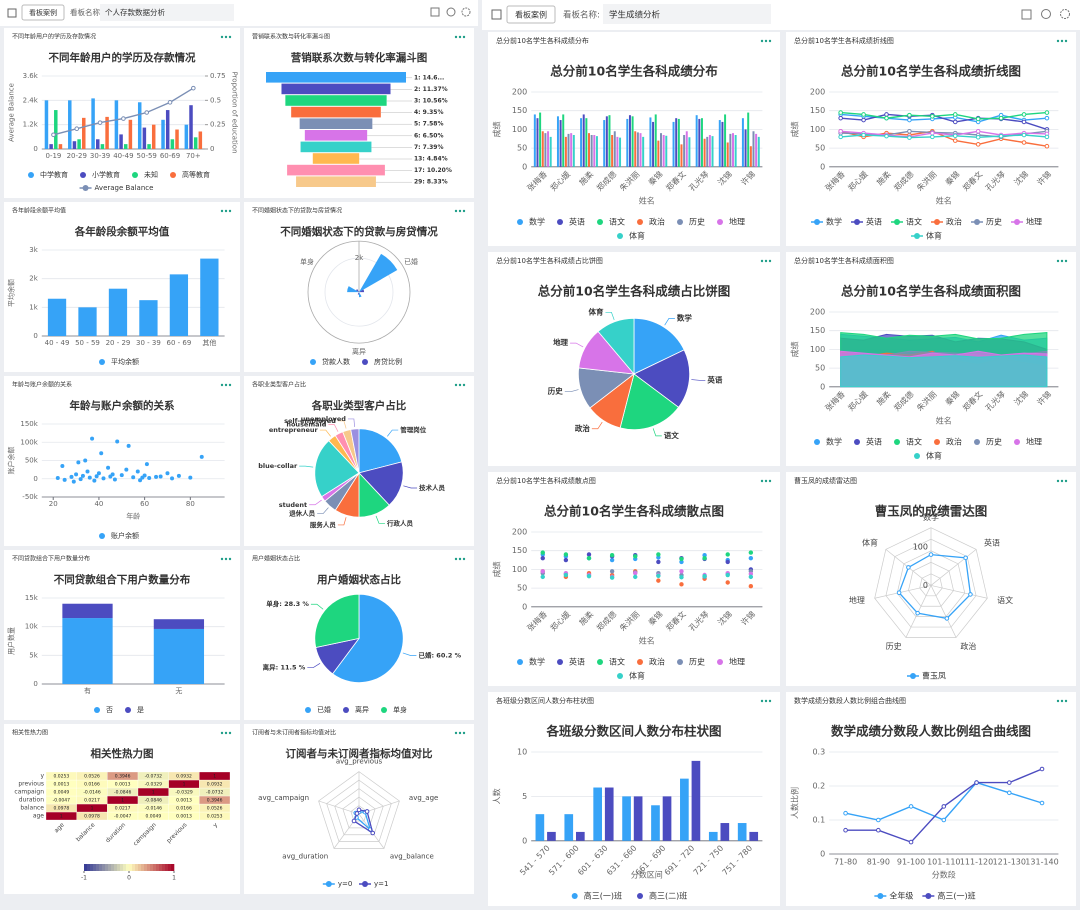 The height and width of the screenshot is (910, 1080). Describe the element at coordinates (818, 820) in the screenshot. I see `y-tick-label: 0.1` at that location.